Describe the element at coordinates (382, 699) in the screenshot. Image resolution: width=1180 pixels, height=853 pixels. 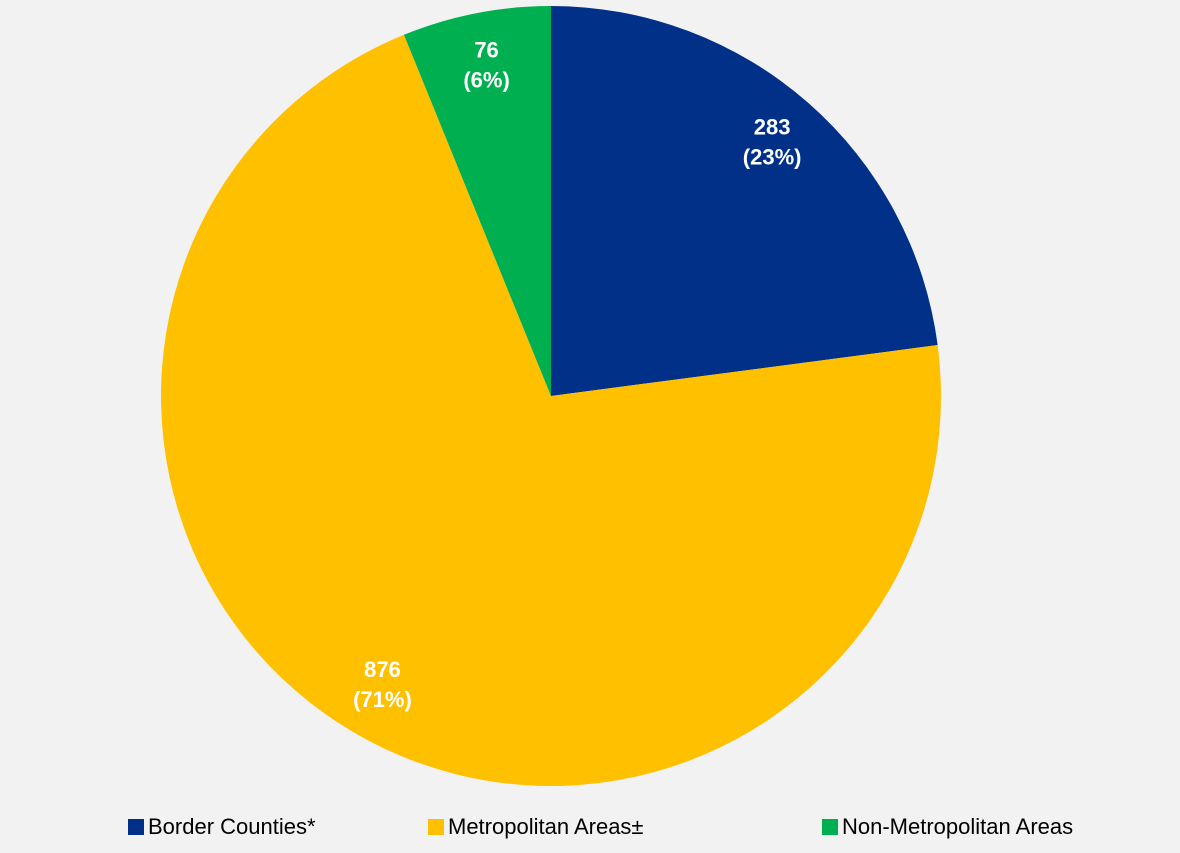
I see `value-label: (71%)` at that location.